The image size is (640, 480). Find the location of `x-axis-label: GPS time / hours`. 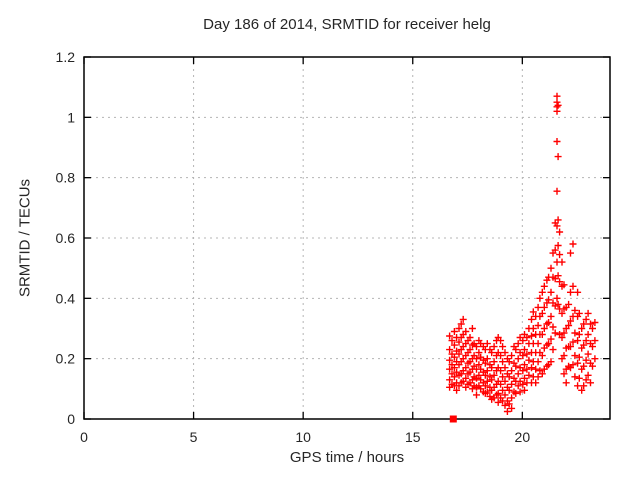

x-axis-label: GPS time / hours is located at coordinates (347, 457).